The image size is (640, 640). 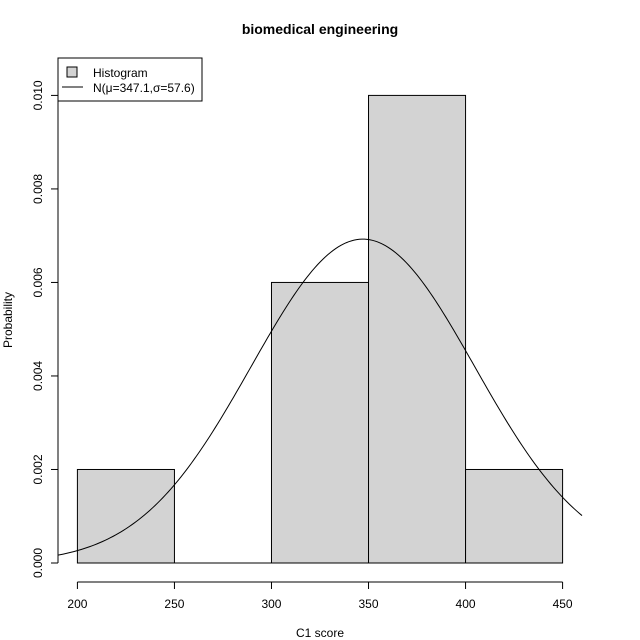 What do you see at coordinates (563, 604) in the screenshot?
I see `x-tick-label-5: 450` at bounding box center [563, 604].